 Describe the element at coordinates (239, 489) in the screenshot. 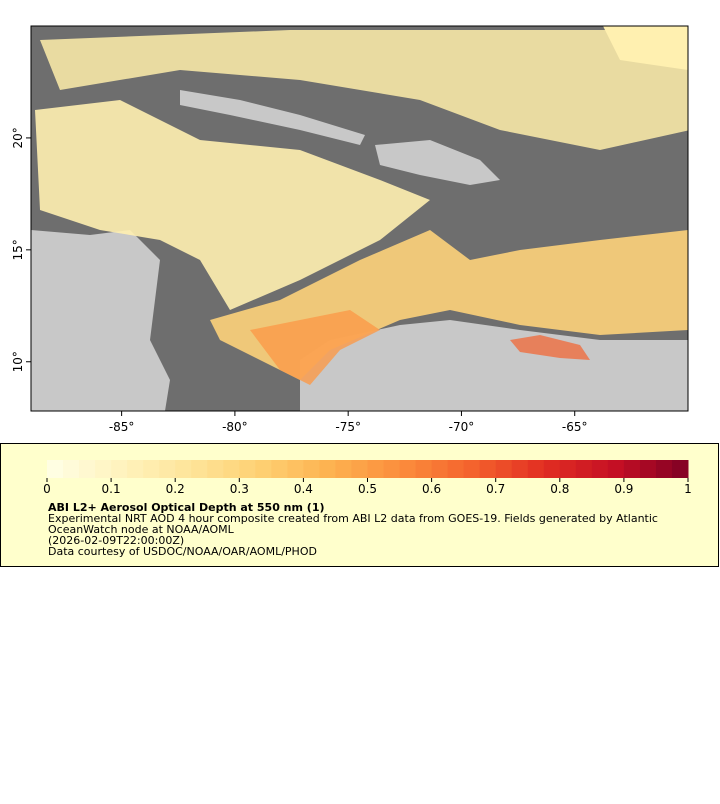

I see `colorbar-tick-label: 0.3` at that location.